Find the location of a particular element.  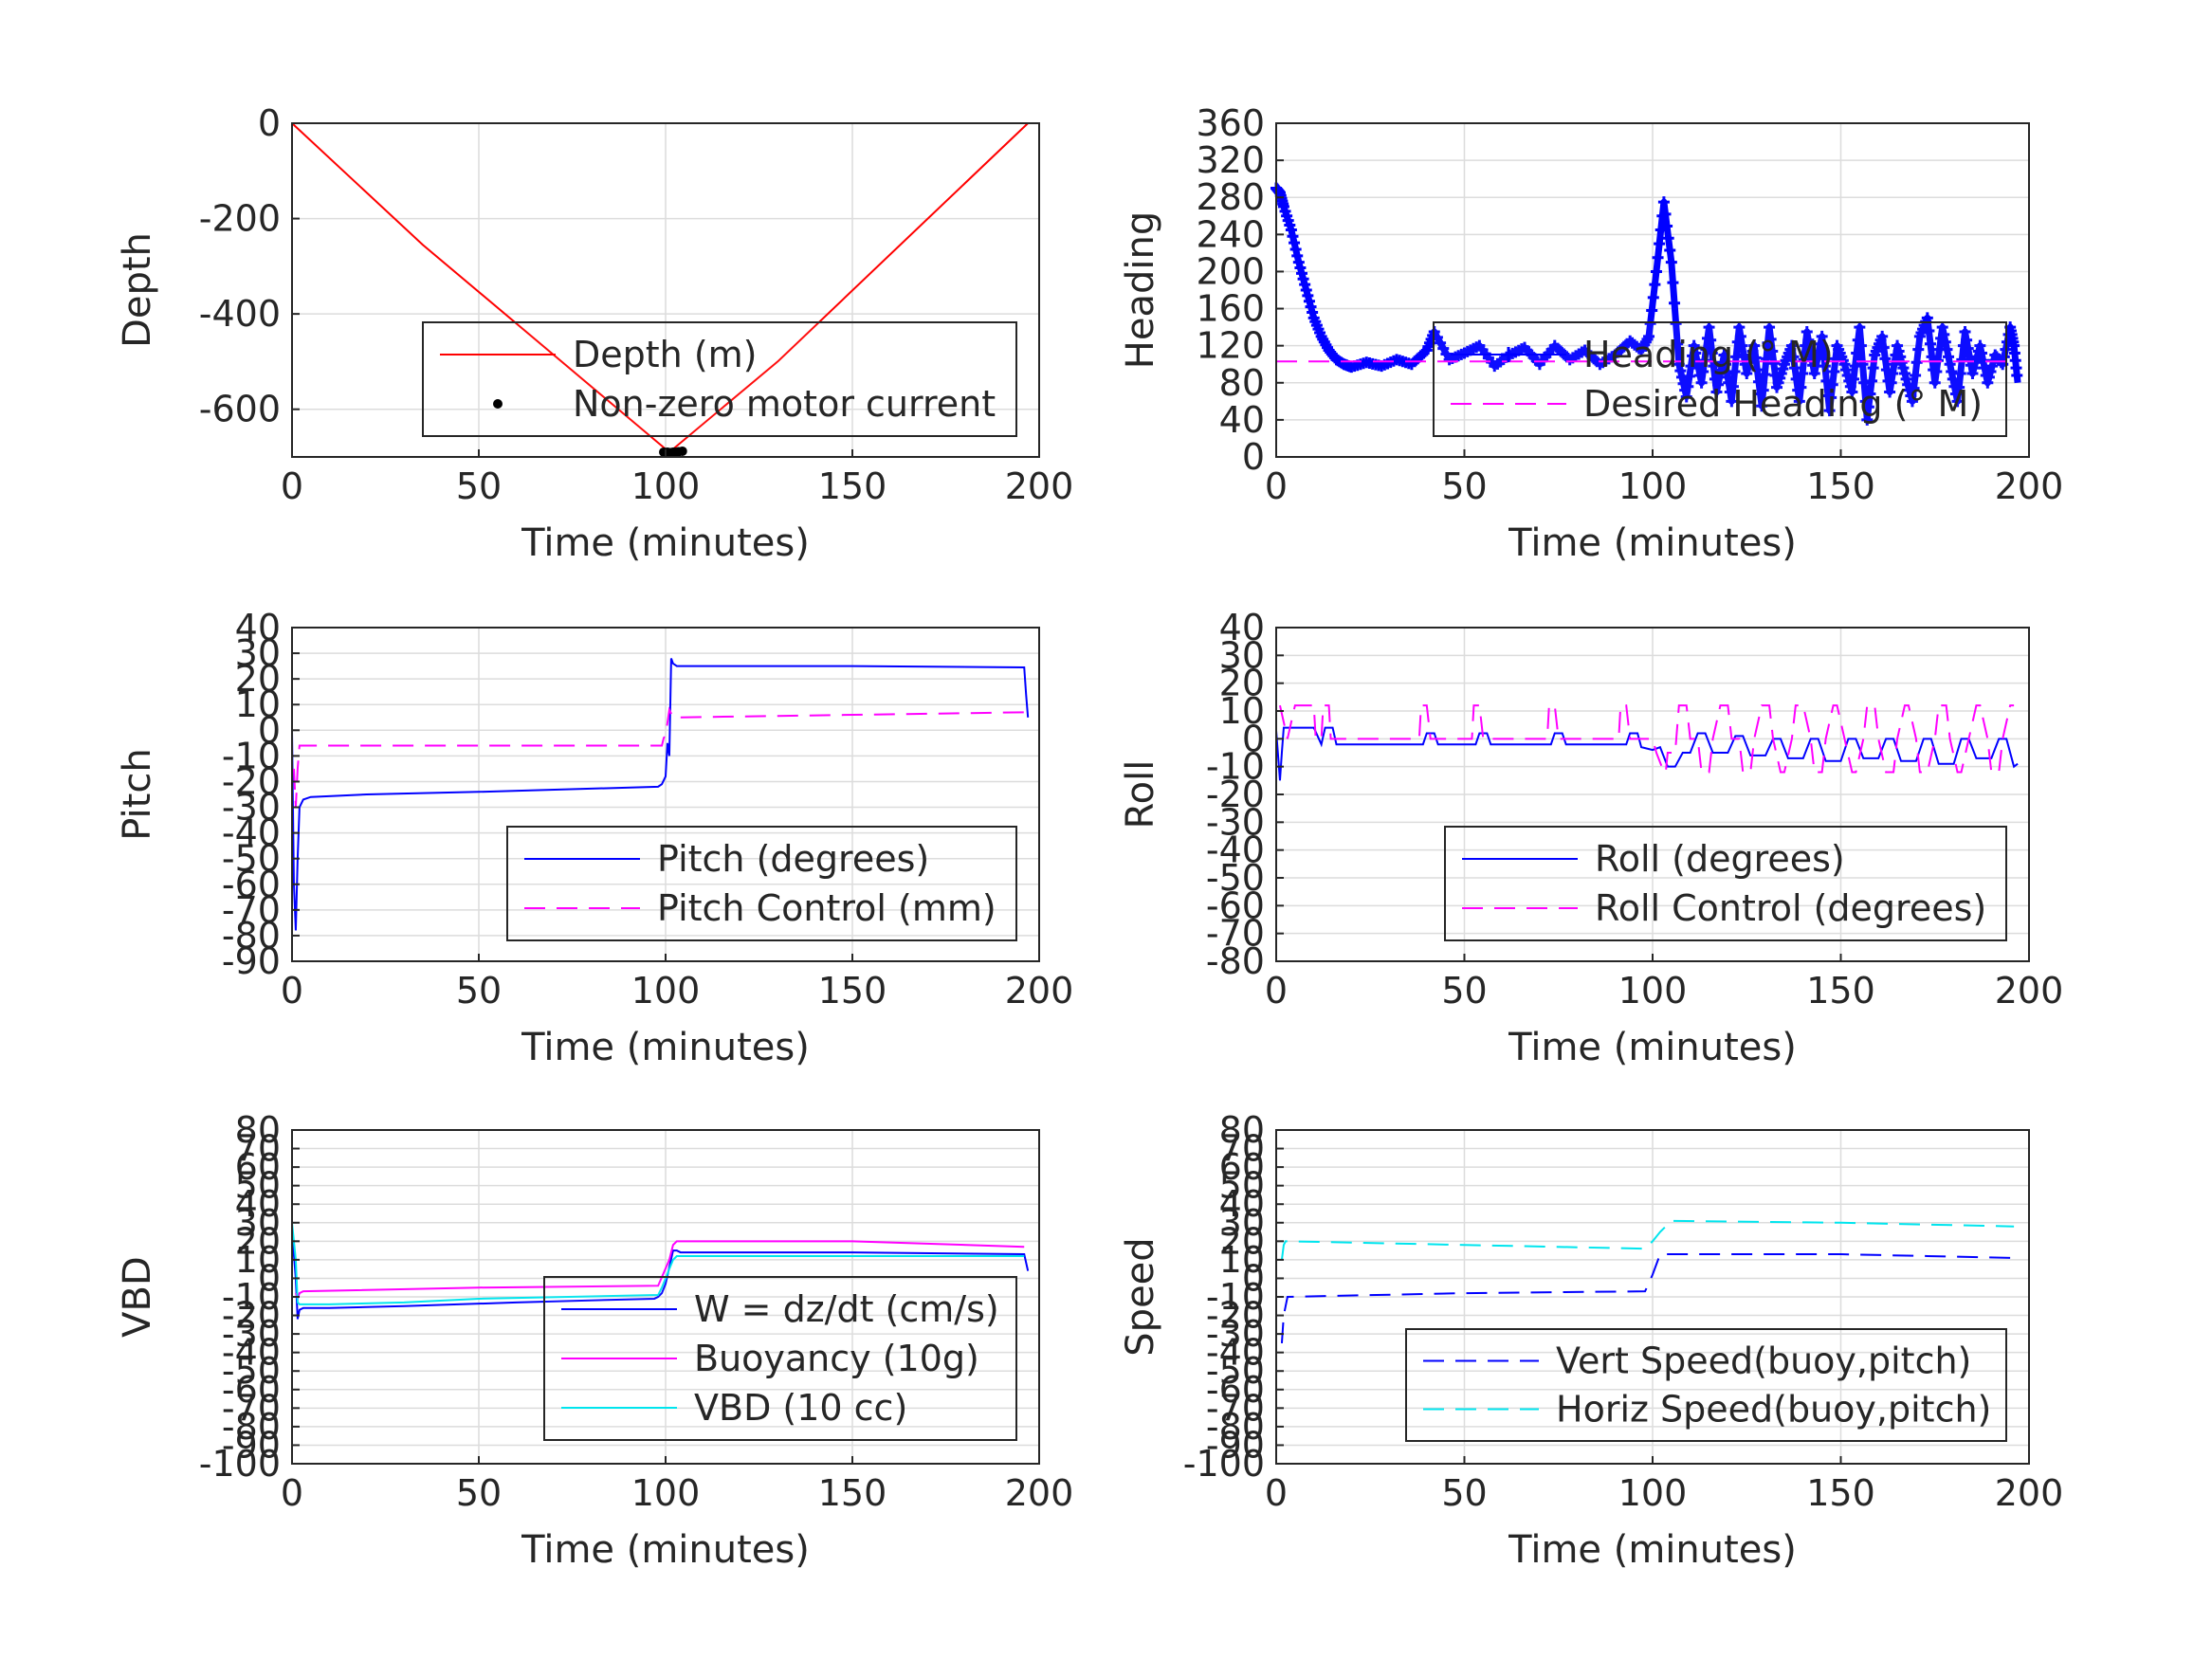

legend-label: Vert Speed(buoy,pitch) is located at coordinates (1763, 1361).